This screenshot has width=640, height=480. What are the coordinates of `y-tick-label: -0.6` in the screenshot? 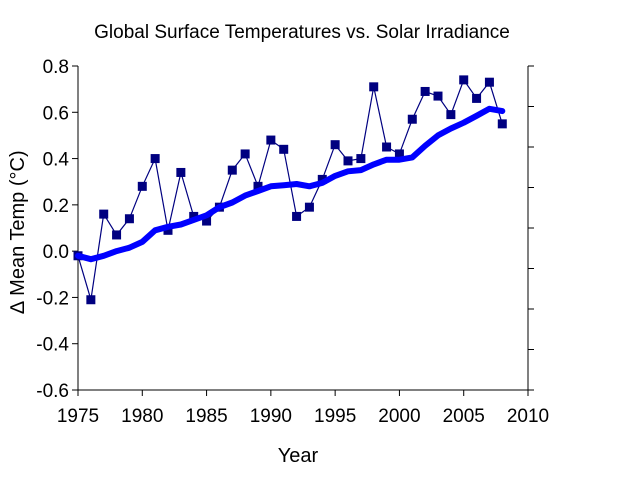 It's located at (52, 391).